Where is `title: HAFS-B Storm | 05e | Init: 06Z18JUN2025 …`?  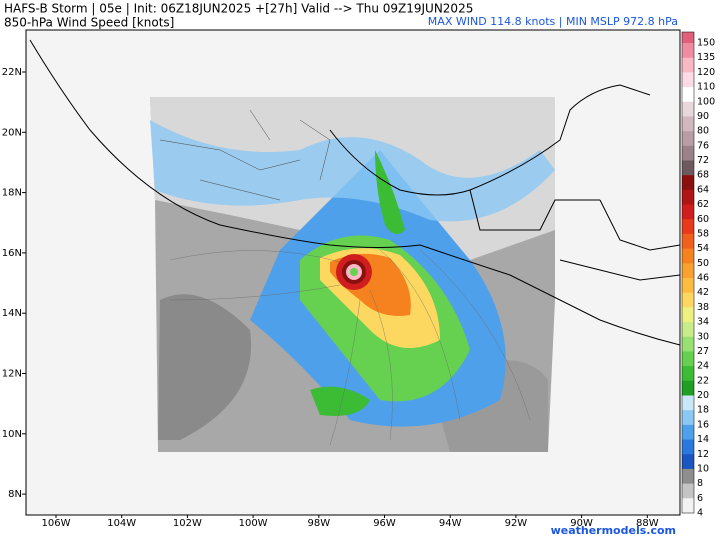
title: HAFS-B Storm | 05e | Init: 06Z18JUN2025 … is located at coordinates (238, 9).